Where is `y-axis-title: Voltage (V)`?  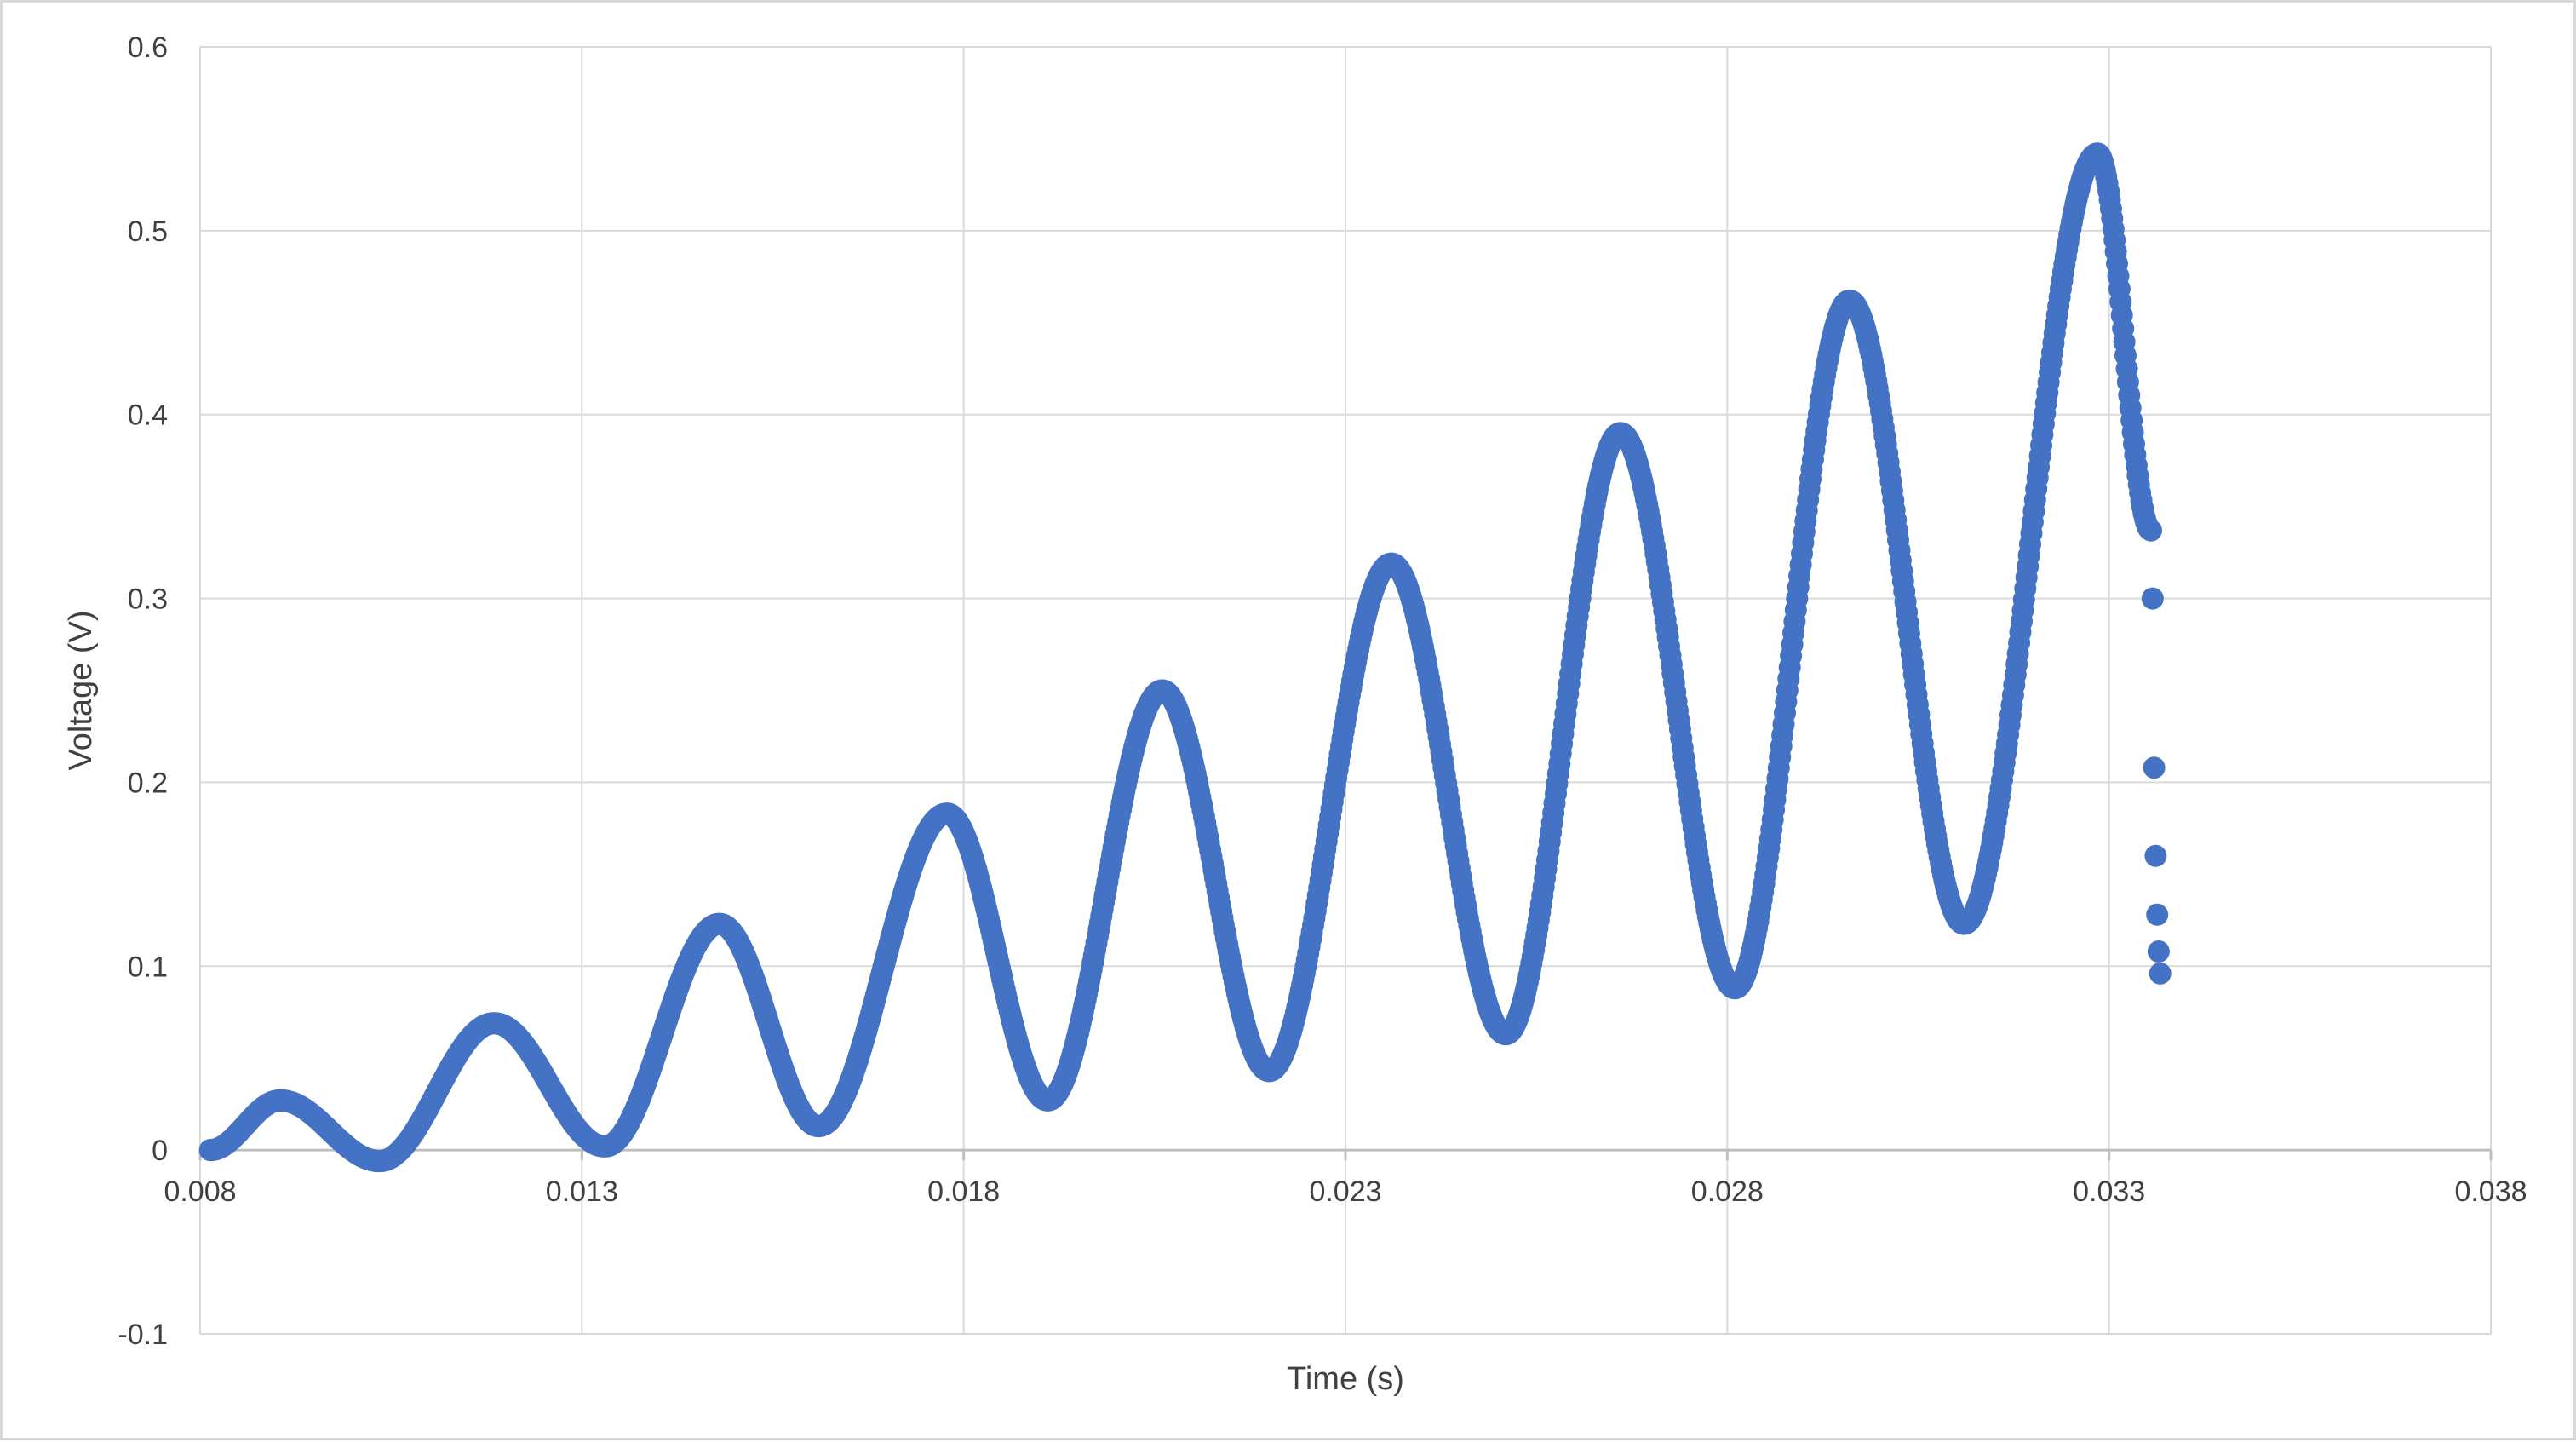
y-axis-title: Voltage (V) is located at coordinates (81, 691).